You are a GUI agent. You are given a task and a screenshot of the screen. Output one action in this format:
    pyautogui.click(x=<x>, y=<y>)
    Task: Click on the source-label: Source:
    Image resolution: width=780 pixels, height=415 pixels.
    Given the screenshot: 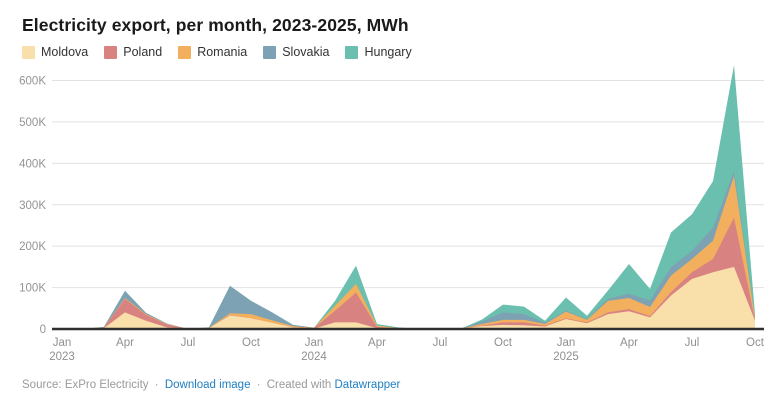 What is the action you would take?
    pyautogui.click(x=42, y=385)
    